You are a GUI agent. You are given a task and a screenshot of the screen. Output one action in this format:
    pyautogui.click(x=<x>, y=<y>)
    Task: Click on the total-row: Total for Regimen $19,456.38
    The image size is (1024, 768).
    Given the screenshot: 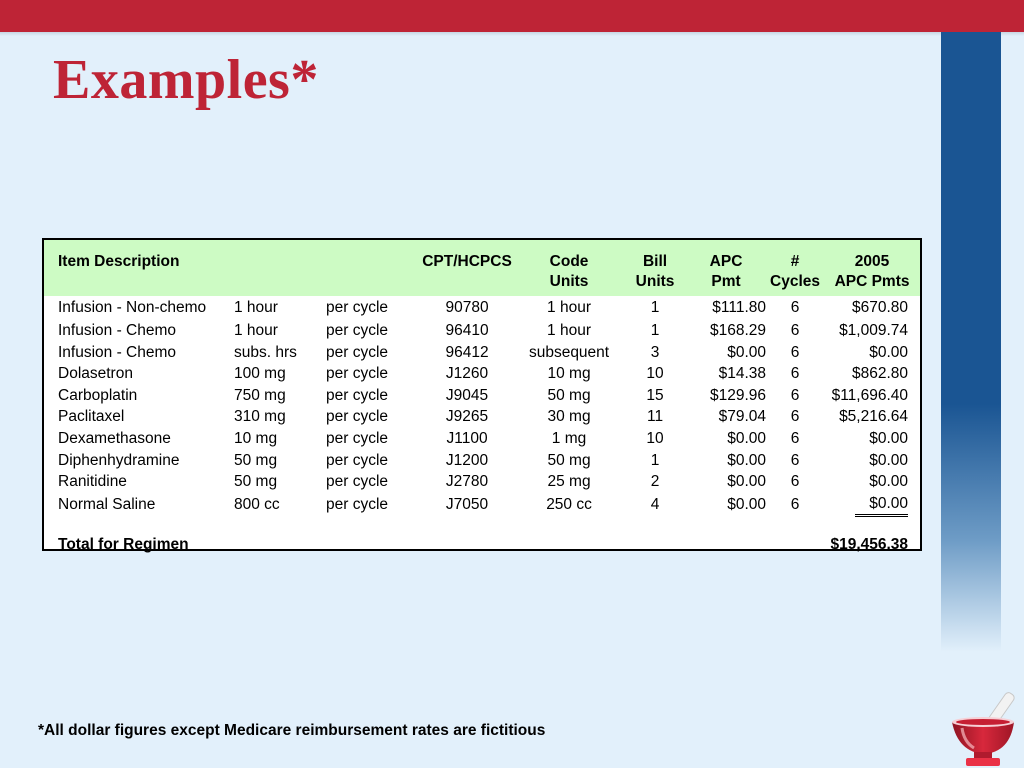 What is the action you would take?
    pyautogui.click(x=482, y=545)
    